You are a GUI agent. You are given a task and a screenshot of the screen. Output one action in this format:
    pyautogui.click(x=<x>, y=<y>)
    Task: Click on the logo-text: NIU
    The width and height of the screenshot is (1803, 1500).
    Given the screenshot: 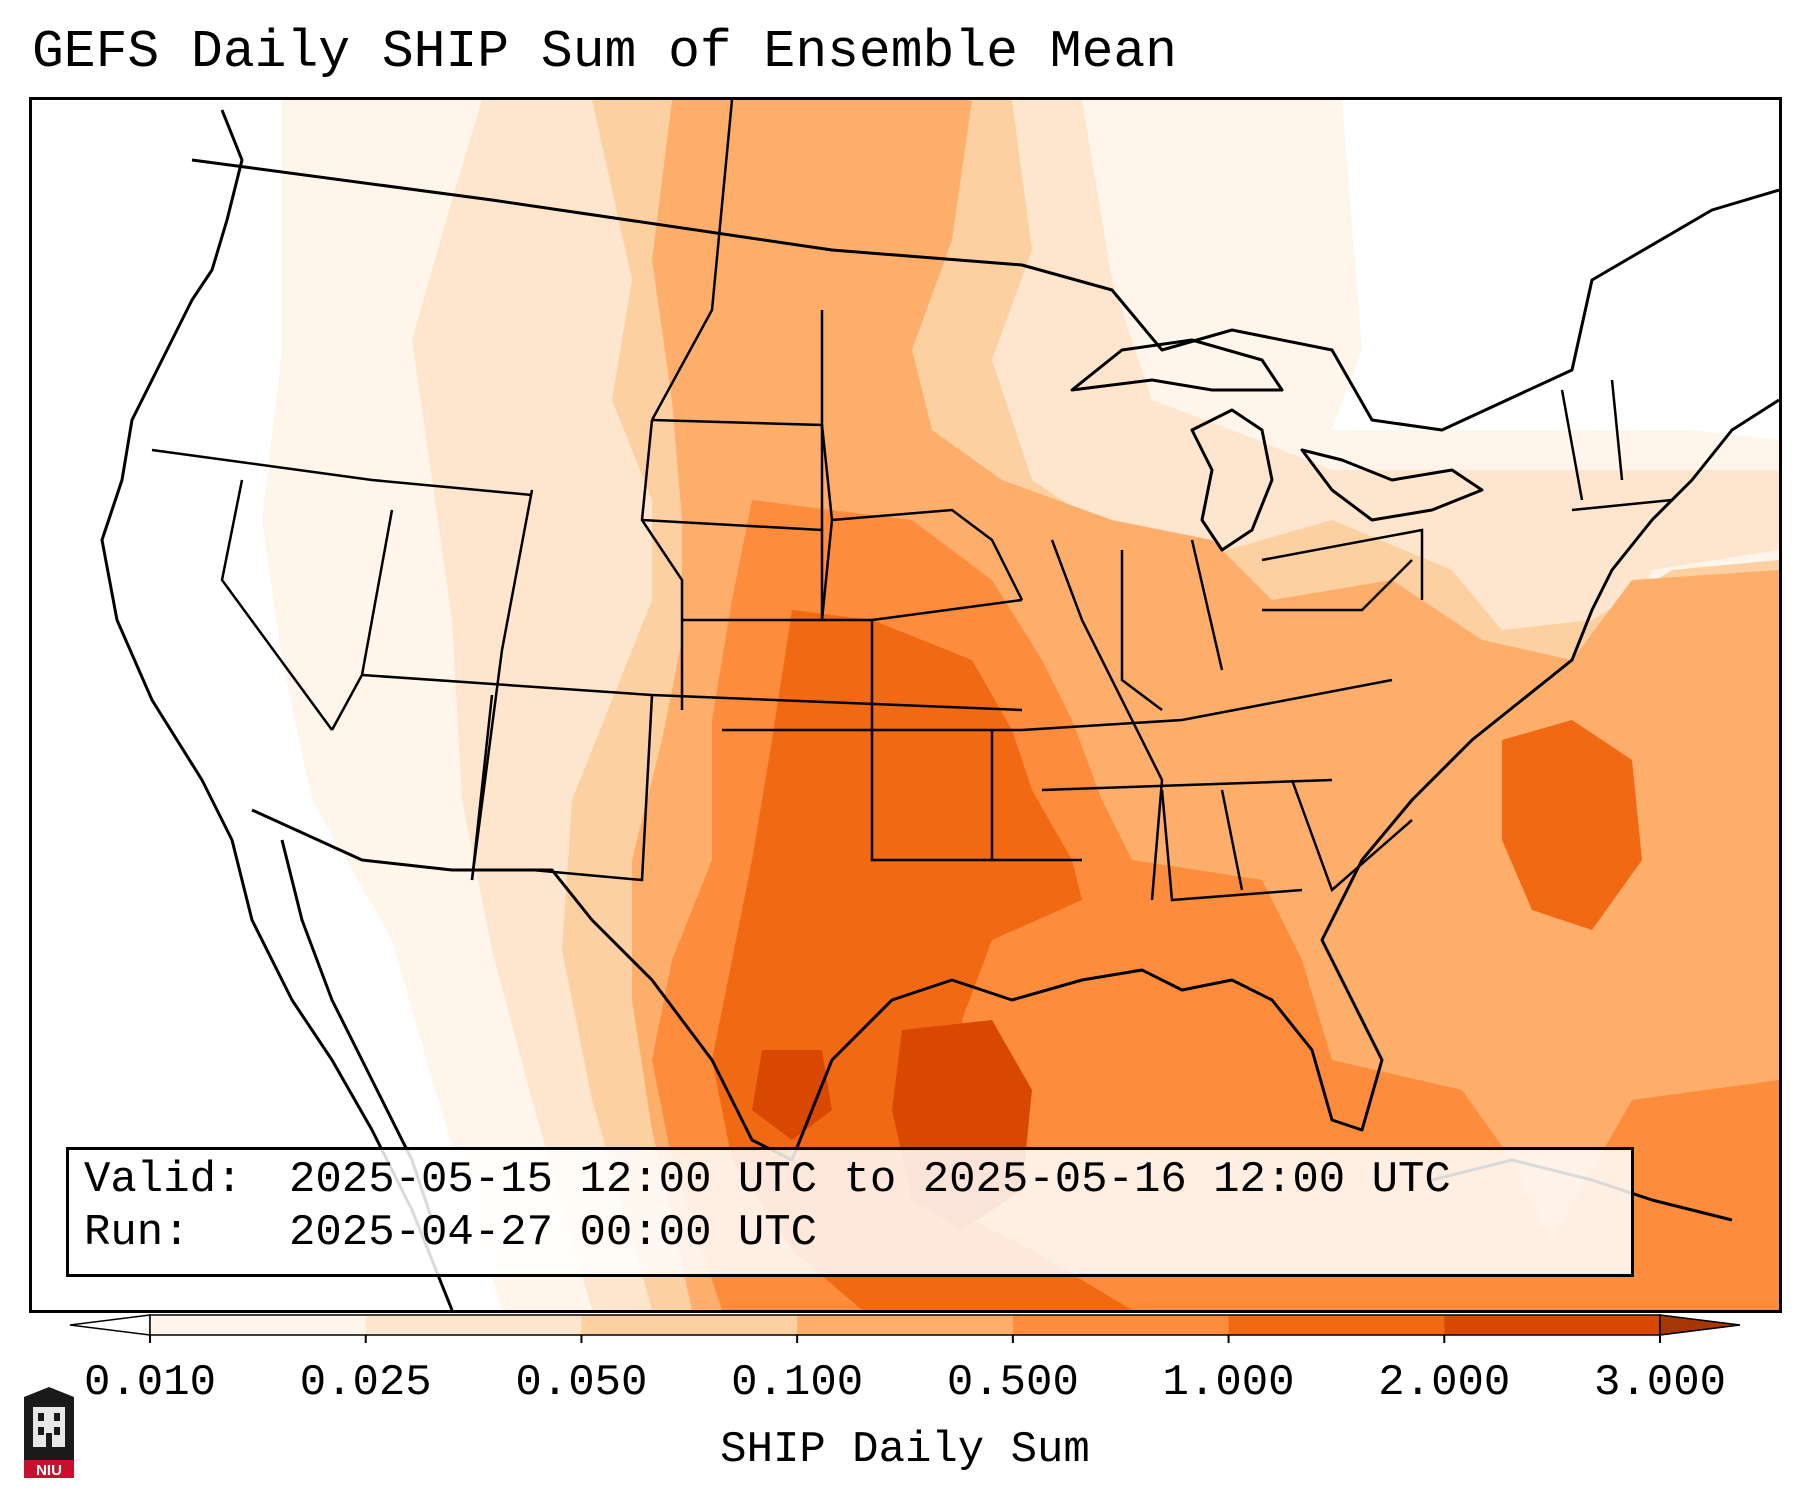 What is the action you would take?
    pyautogui.click(x=49, y=1470)
    